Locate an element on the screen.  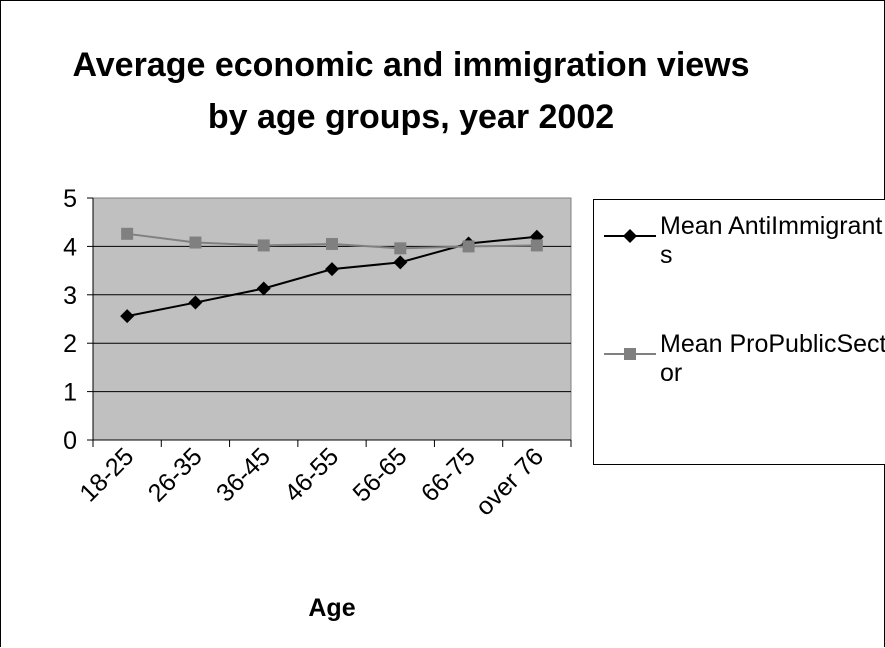
y-tick-label: 5 is located at coordinates (70, 199).